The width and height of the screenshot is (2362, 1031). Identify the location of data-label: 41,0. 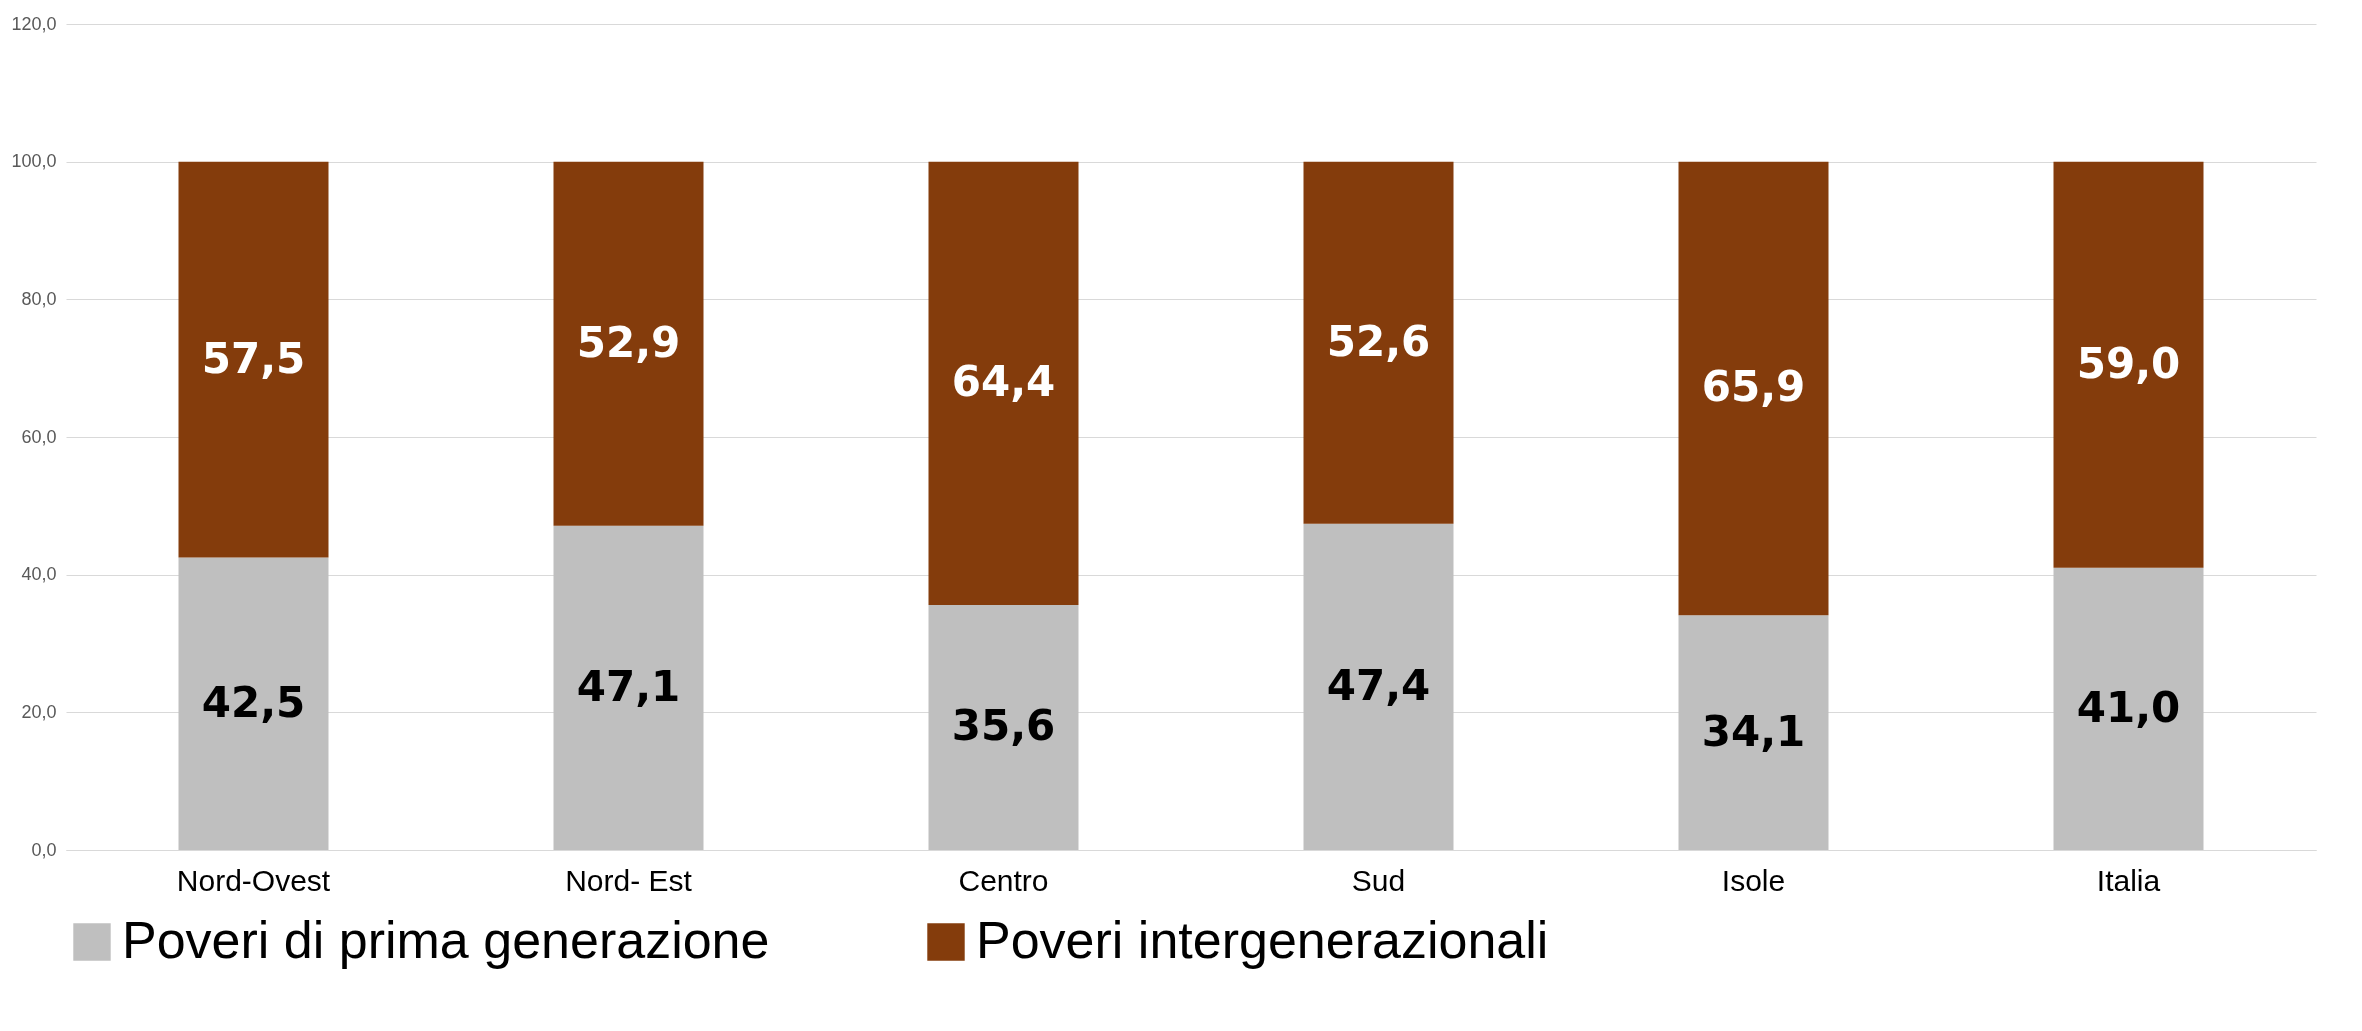
(2128, 707).